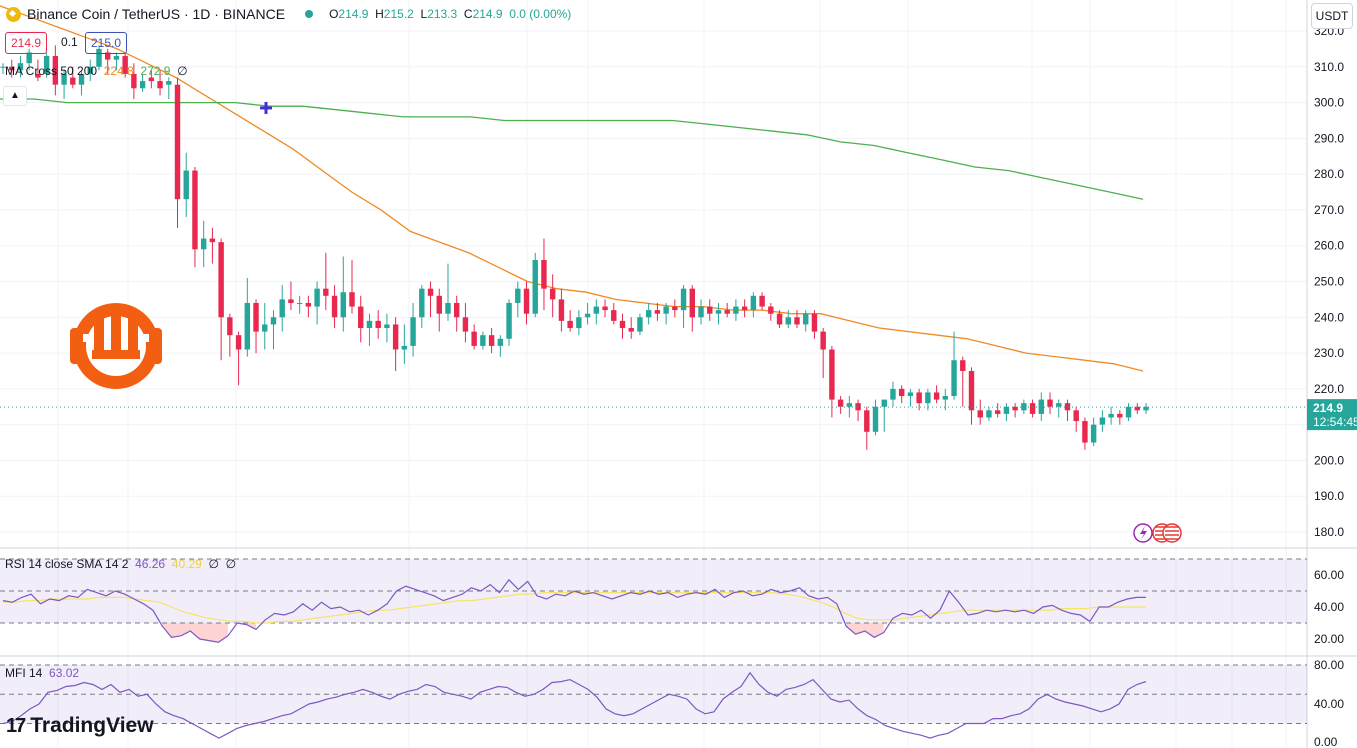  Describe the element at coordinates (121, 564) in the screenshot. I see `rsi-legend: RSI 14 close SMA 14 2 46.26 40.29 ∅ ∅` at that location.